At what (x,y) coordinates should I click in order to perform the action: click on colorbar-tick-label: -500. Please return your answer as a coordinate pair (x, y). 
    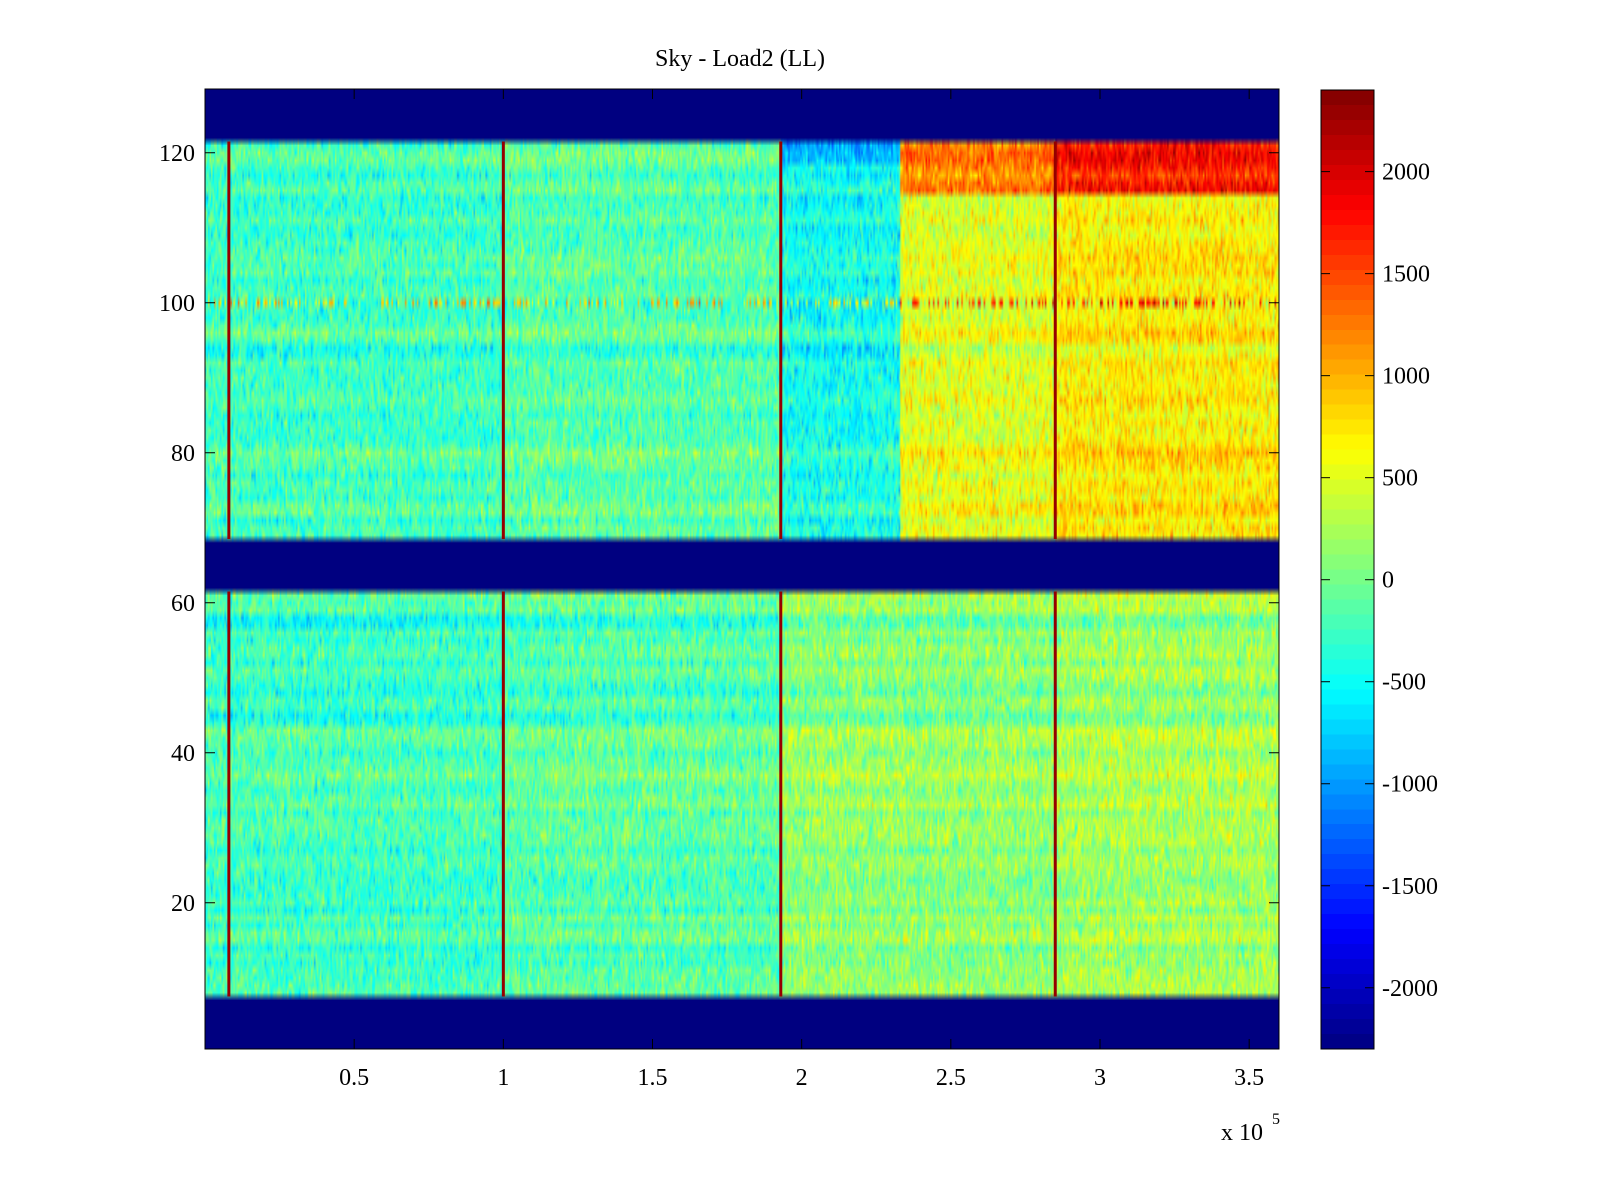
    Looking at the image, I should click on (1404, 683).